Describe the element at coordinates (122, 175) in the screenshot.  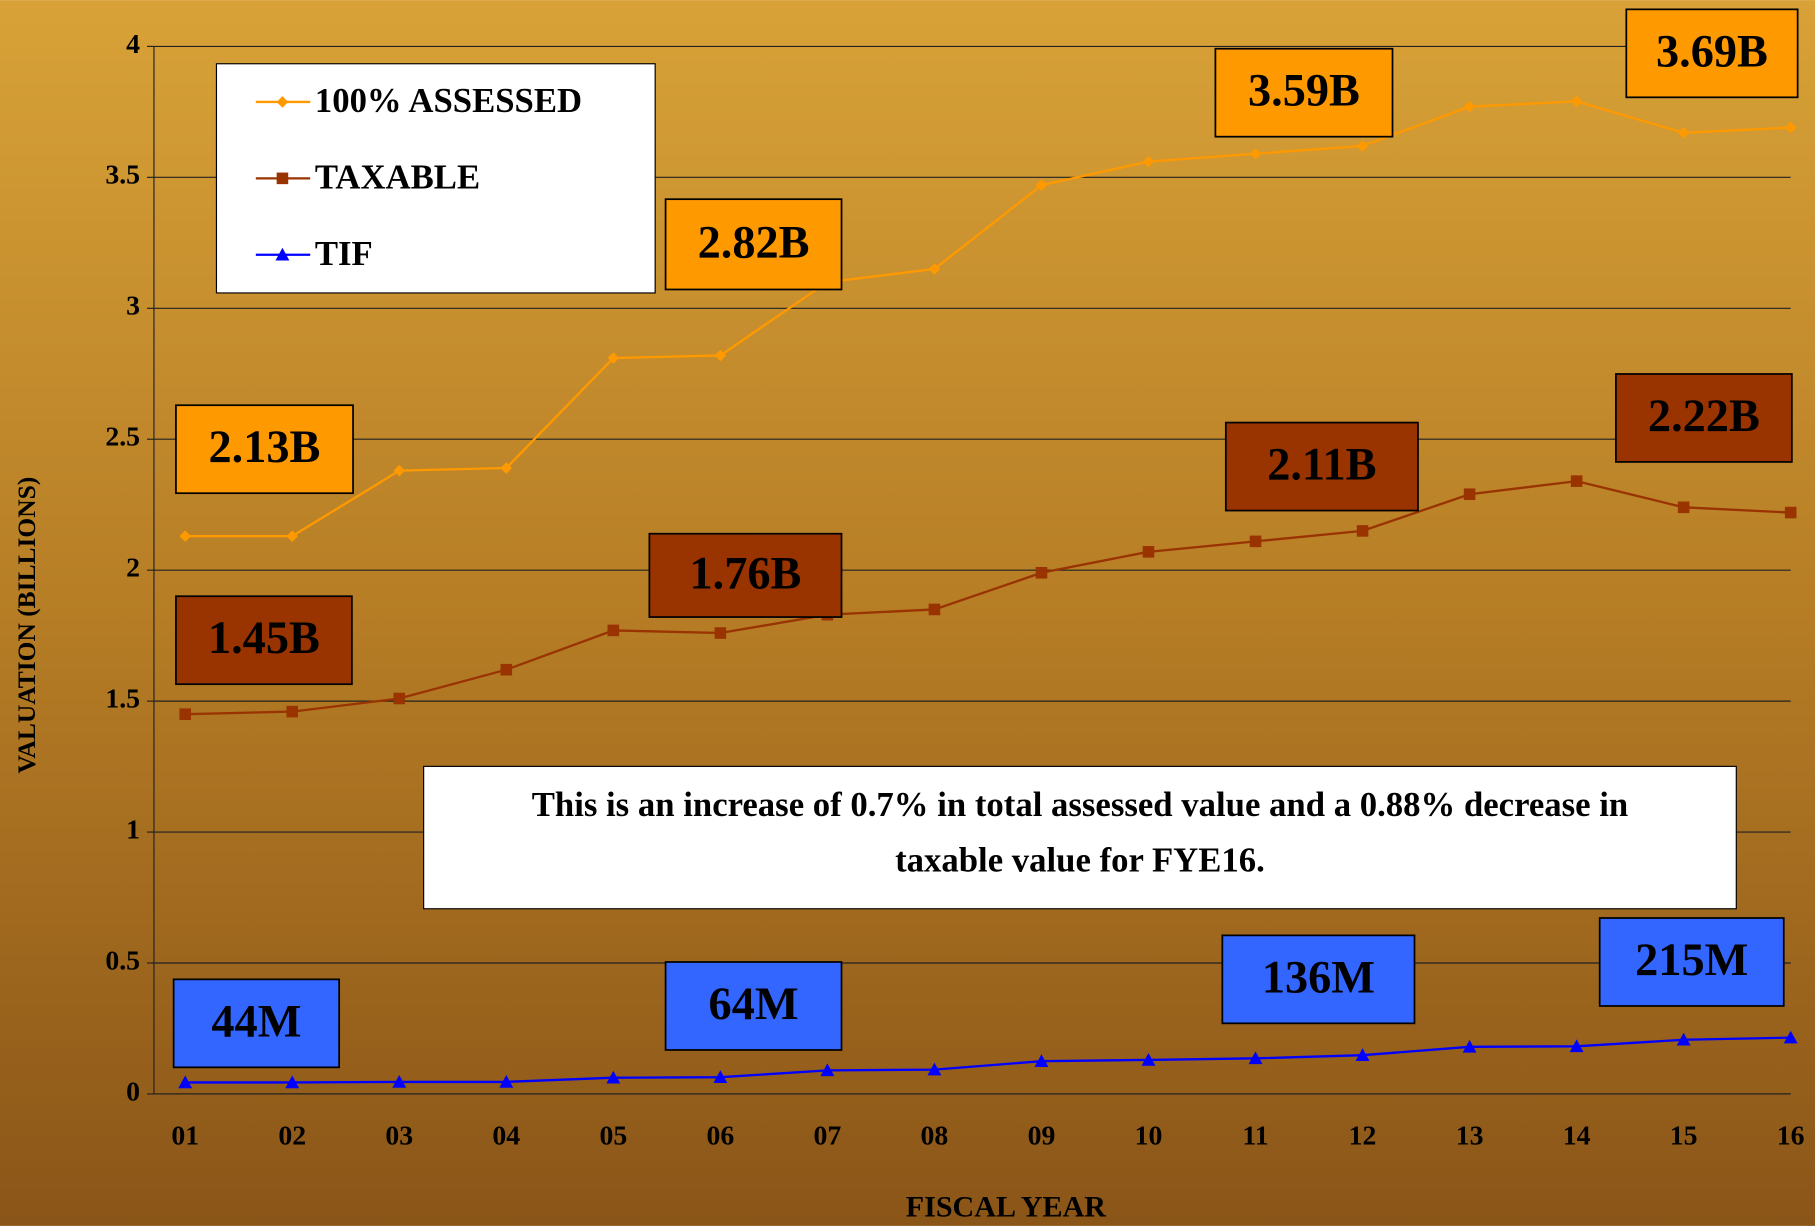
I see `y-tick-label: 3.5` at that location.